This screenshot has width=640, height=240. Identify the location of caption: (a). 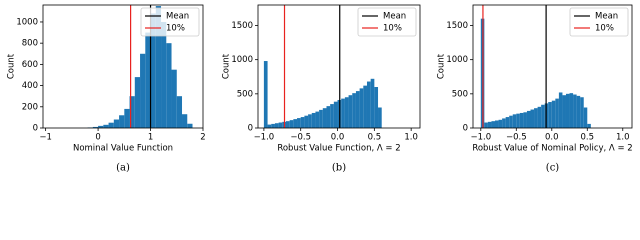
(123, 168).